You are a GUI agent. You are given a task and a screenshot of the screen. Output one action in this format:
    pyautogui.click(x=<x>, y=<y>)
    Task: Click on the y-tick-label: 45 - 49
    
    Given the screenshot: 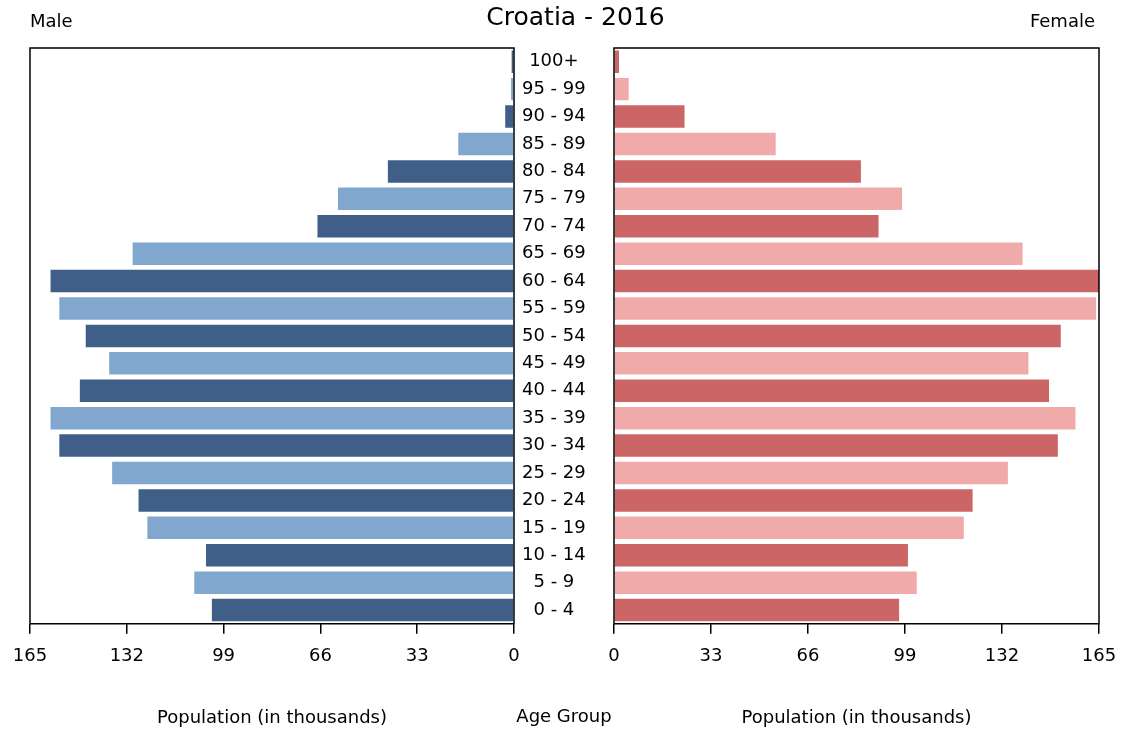 What is the action you would take?
    pyautogui.click(x=554, y=361)
    